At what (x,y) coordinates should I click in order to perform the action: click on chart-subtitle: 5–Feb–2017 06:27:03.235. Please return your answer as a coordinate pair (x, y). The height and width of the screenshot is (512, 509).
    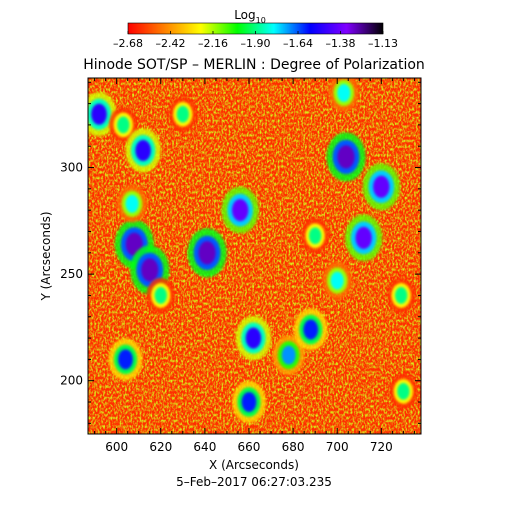
    Looking at the image, I should click on (254, 482).